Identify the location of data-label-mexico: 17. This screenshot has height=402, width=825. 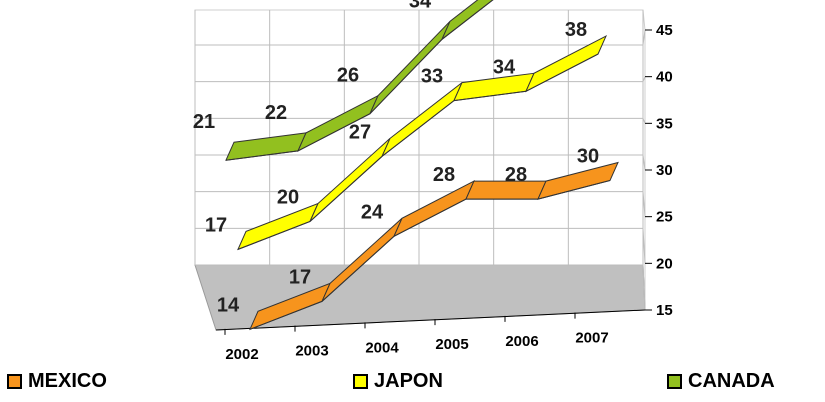
(300, 277).